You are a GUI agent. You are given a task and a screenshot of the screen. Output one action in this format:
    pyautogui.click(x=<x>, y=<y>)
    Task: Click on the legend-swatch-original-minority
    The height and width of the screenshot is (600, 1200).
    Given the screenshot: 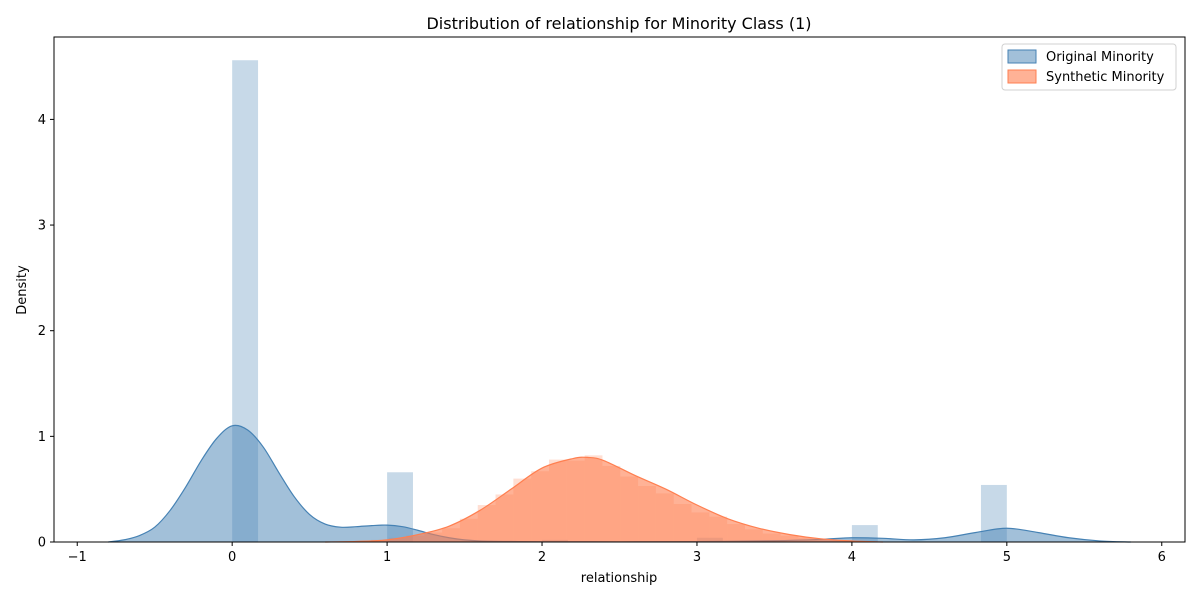 What is the action you would take?
    pyautogui.click(x=1022, y=56)
    